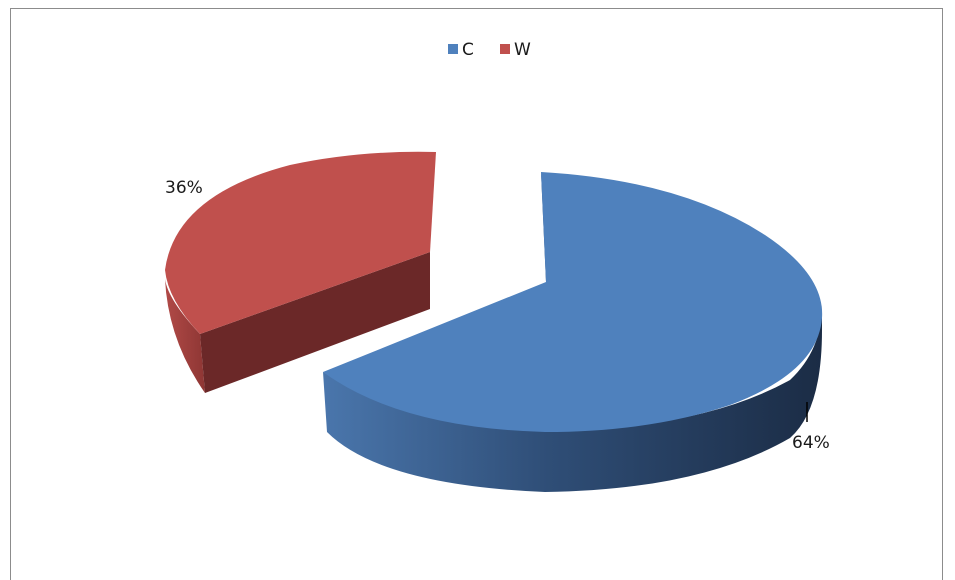 The image size is (955, 580). What do you see at coordinates (811, 443) in the screenshot?
I see `data-label-c: 64%` at bounding box center [811, 443].